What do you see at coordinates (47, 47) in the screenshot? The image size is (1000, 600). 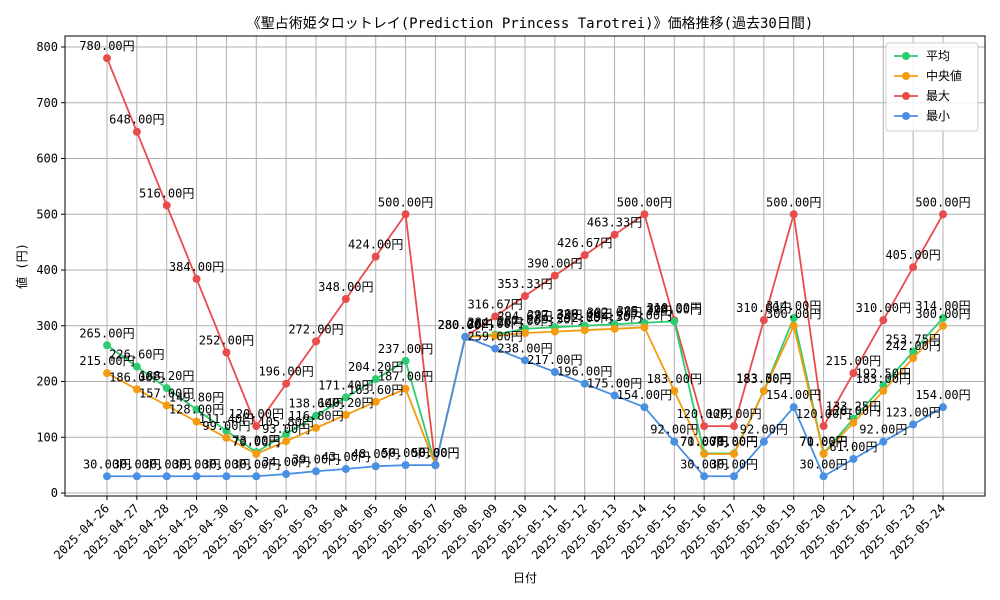 I see `y-tick-label: 800` at bounding box center [47, 47].